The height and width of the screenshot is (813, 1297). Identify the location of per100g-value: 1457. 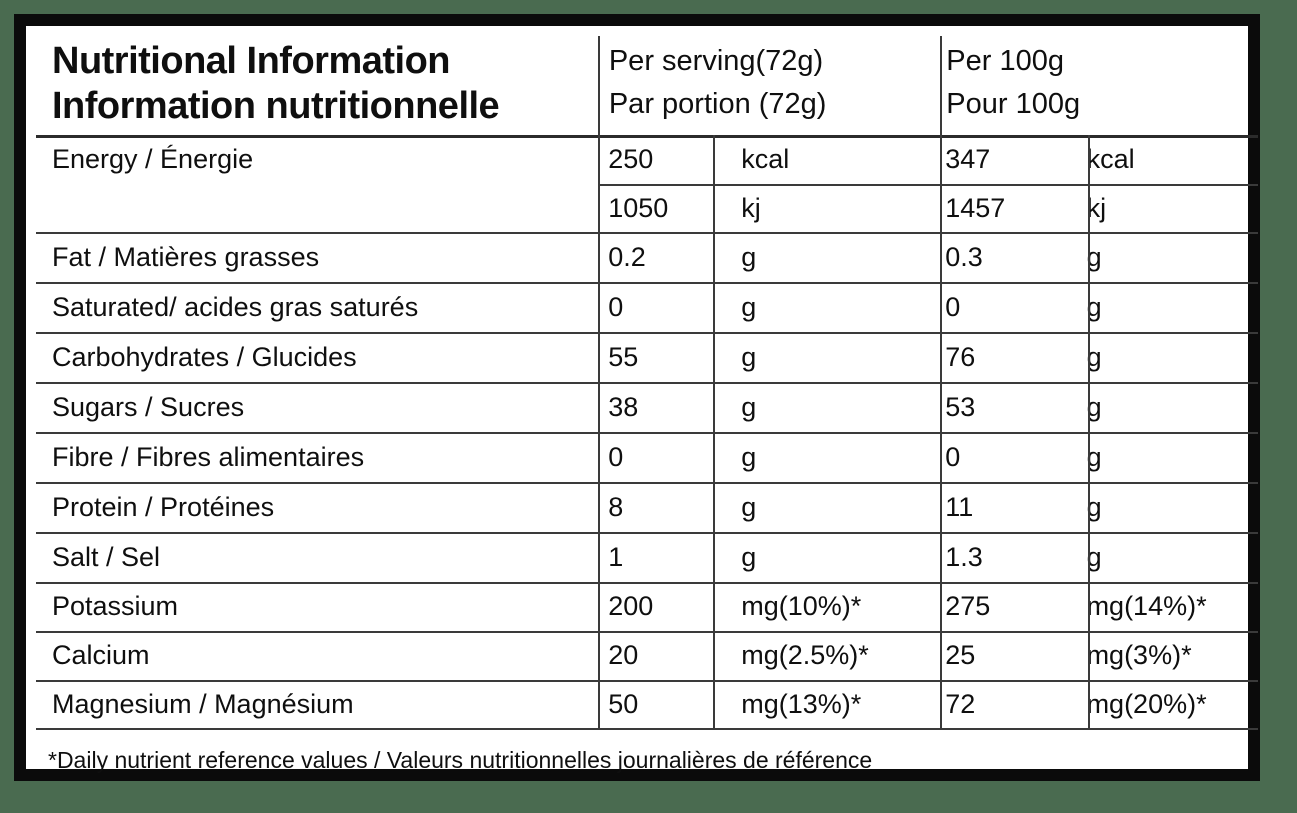
(975, 207).